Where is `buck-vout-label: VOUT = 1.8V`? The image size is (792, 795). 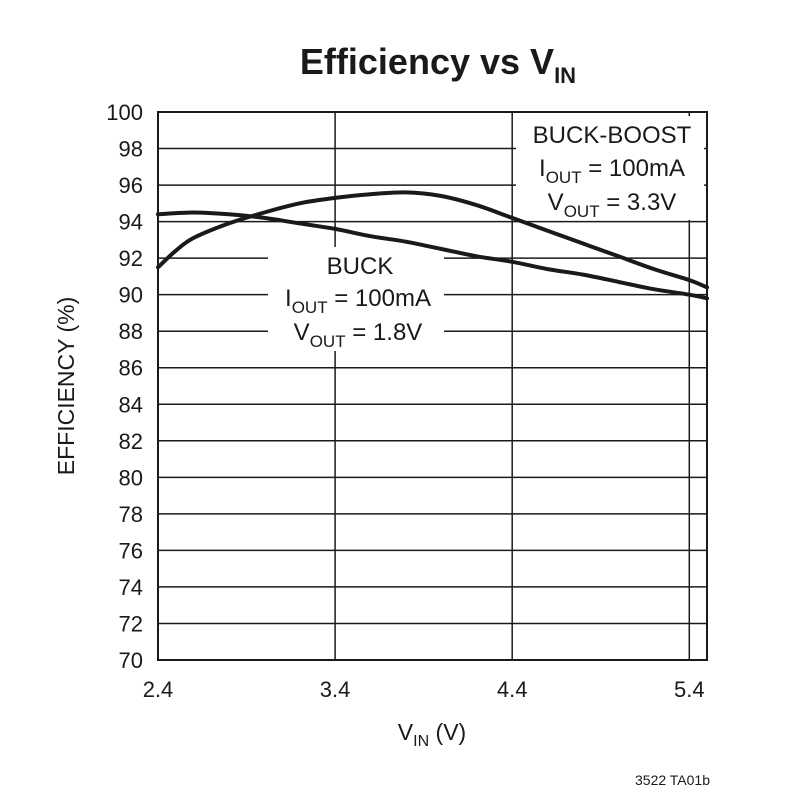
buck-vout-label: VOUT = 1.8V is located at coordinates (358, 335).